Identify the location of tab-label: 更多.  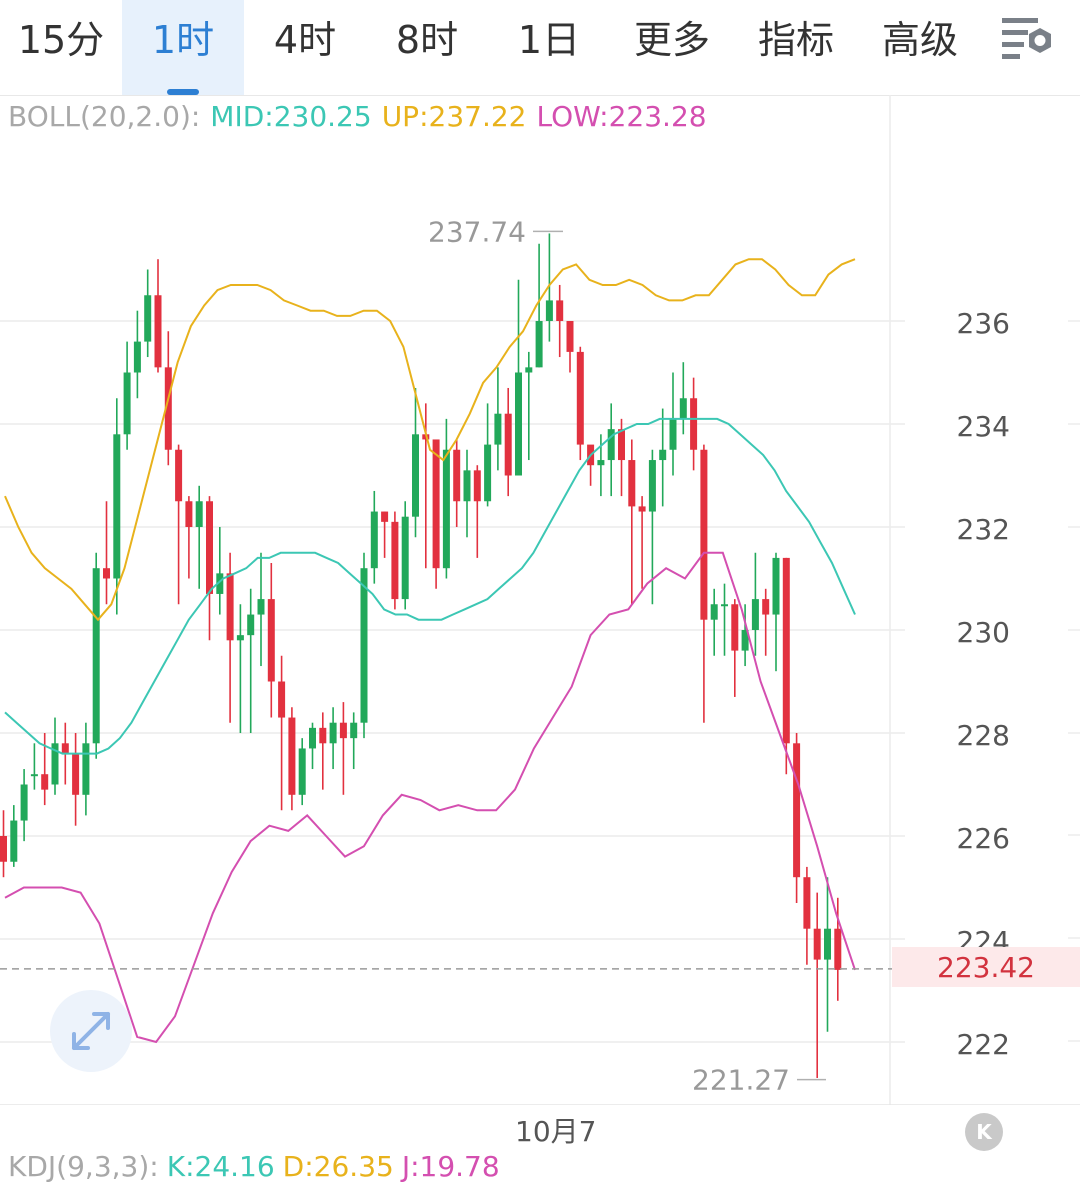
(671, 40).